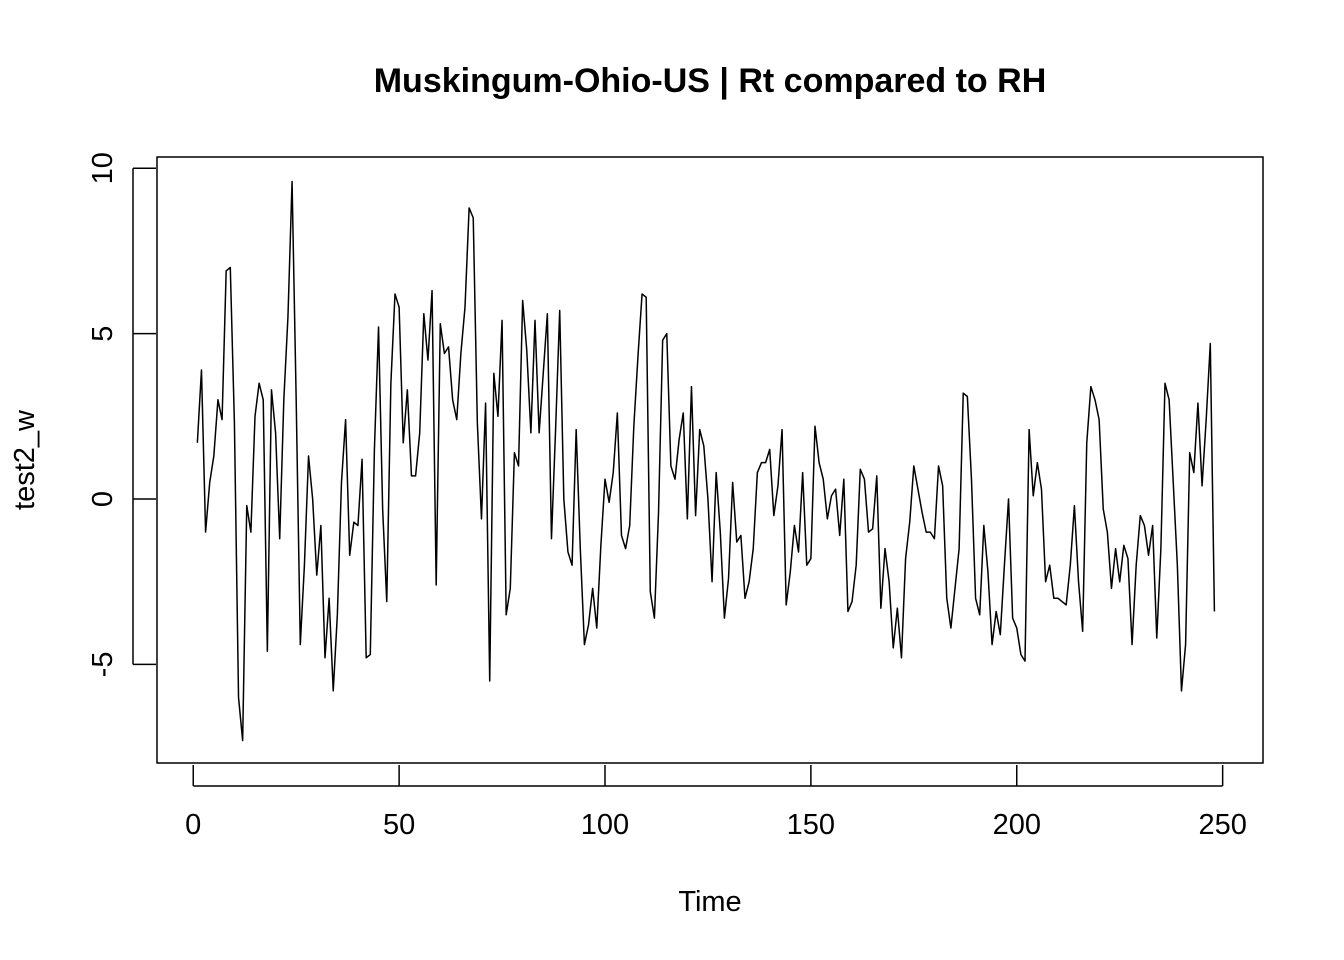 The width and height of the screenshot is (1344, 960). Describe the element at coordinates (103, 499) in the screenshot. I see `y-tick-label: 0` at that location.